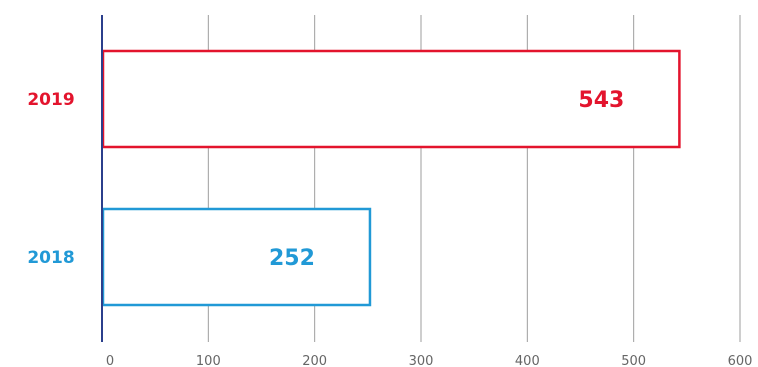 The width and height of the screenshot is (758, 367). I want to click on x-tick-label-300: 300, so click(421, 360).